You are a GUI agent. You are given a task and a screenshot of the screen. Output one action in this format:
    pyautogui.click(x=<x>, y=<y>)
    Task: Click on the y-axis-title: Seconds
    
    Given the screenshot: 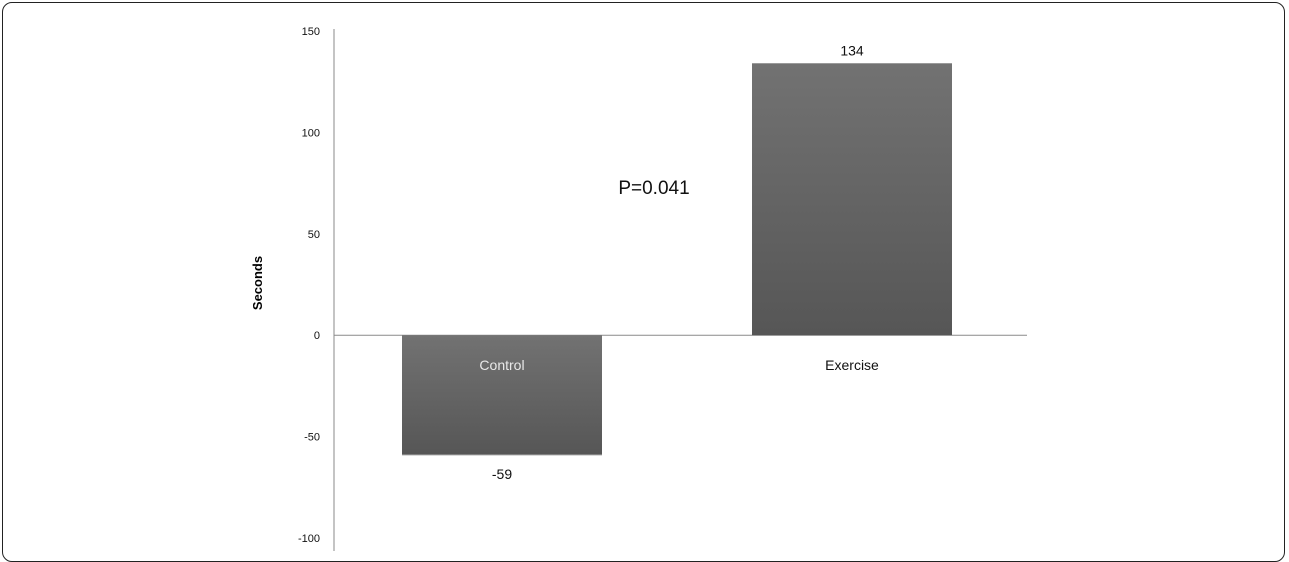 What is the action you would take?
    pyautogui.click(x=257, y=283)
    